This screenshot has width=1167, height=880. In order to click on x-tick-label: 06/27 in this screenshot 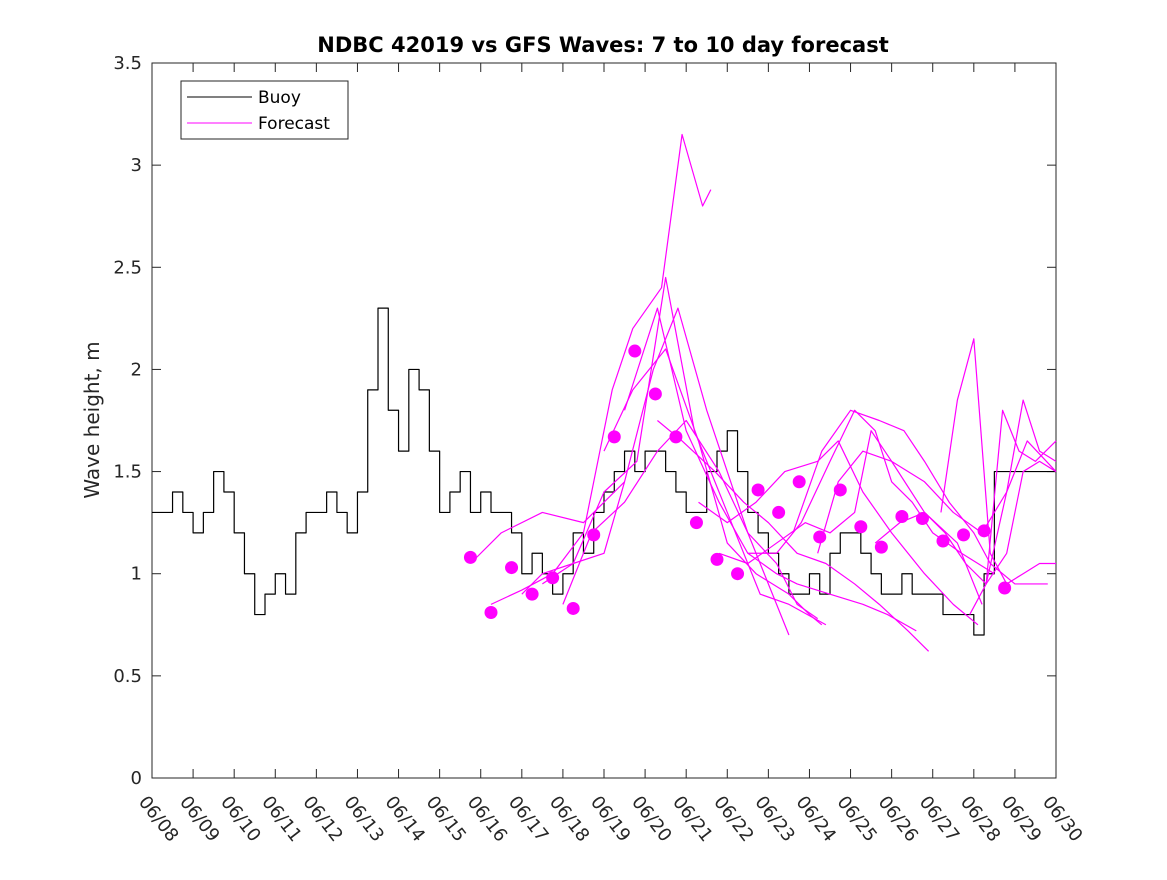, I will do `click(939, 819)`.